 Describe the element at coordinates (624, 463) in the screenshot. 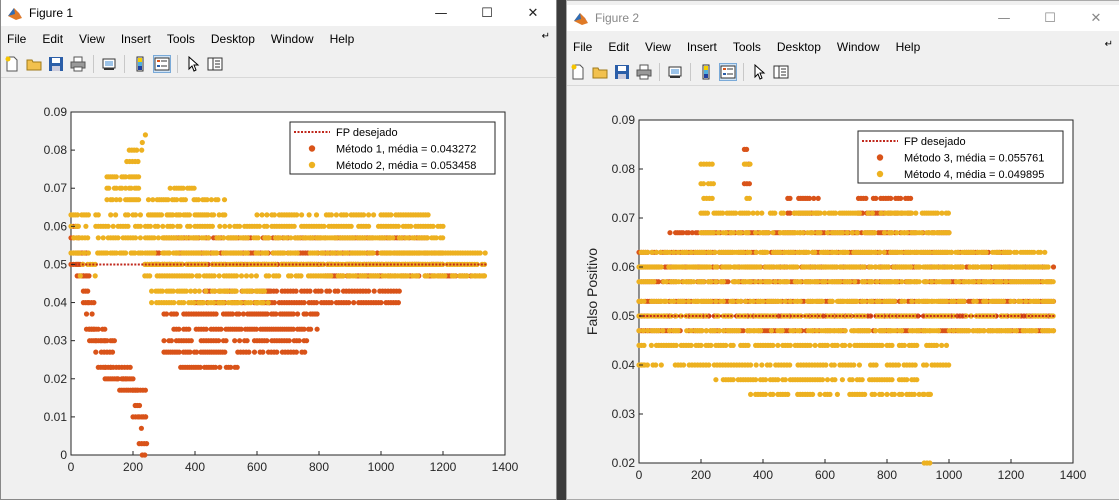

I see `y-tick-label: 0.02` at that location.